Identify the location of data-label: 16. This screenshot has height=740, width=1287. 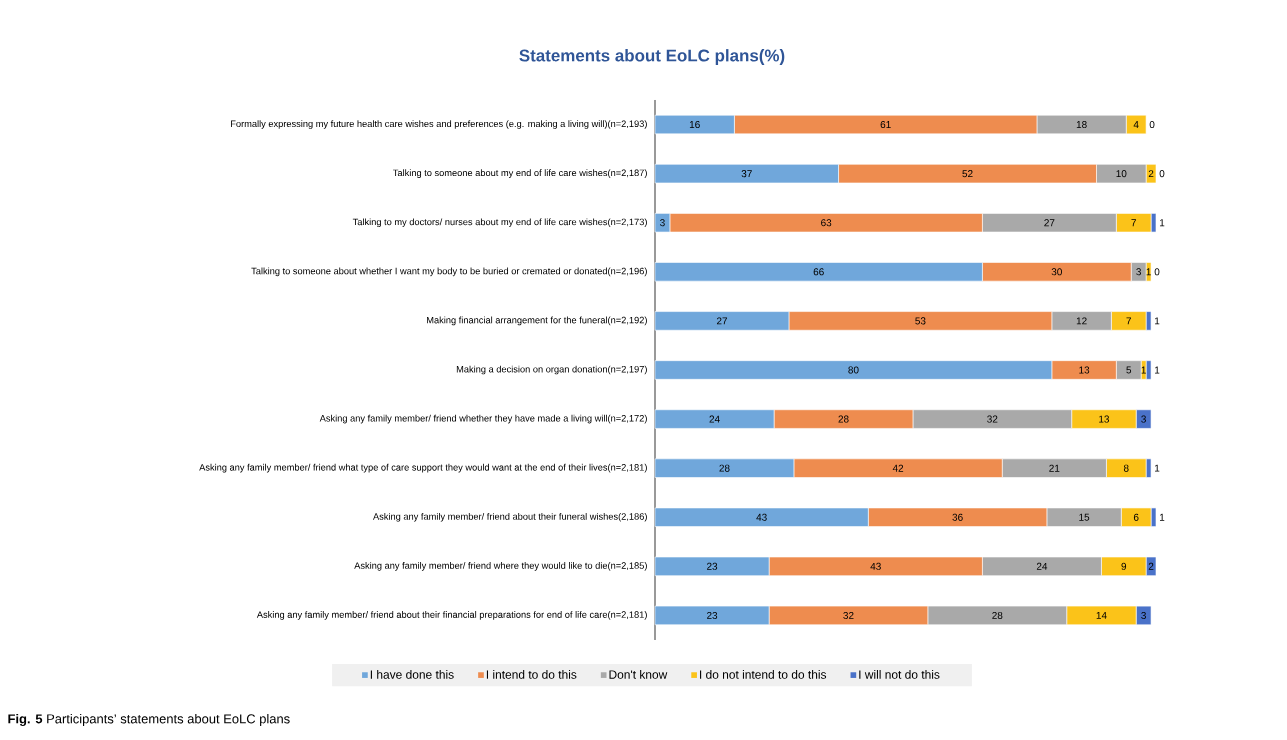
(694, 125).